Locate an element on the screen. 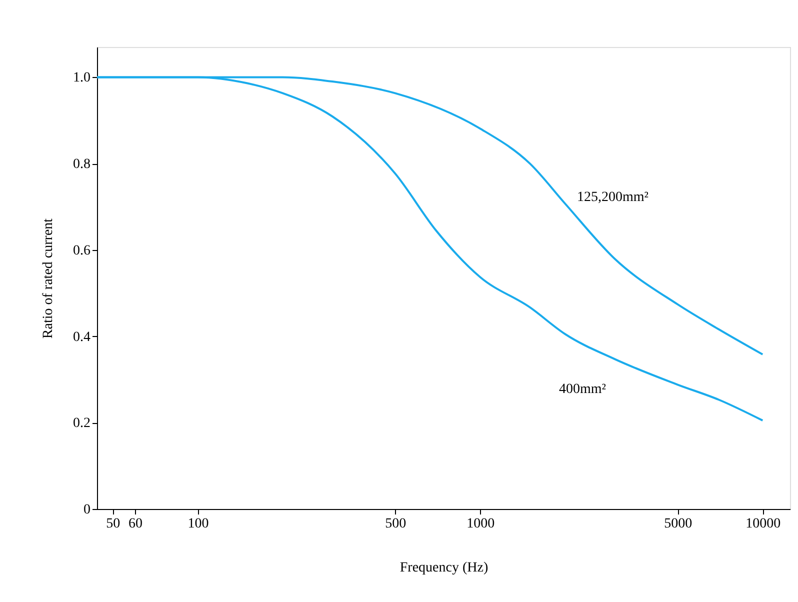 This screenshot has width=798, height=602. x-tick-label: 500 is located at coordinates (395, 524).